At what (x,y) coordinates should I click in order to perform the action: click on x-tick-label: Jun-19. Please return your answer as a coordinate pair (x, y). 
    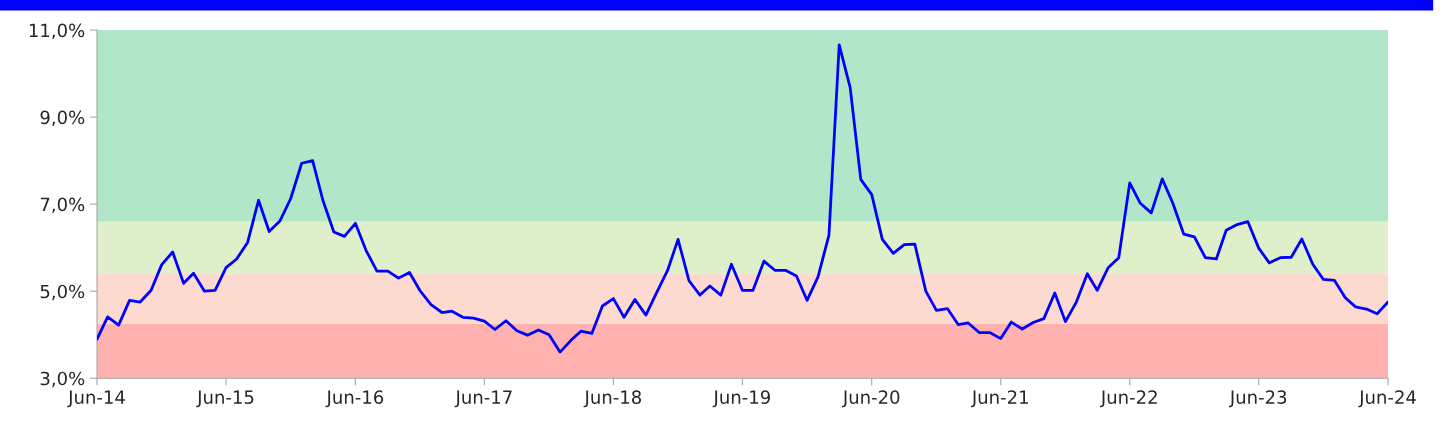
    Looking at the image, I should click on (741, 399).